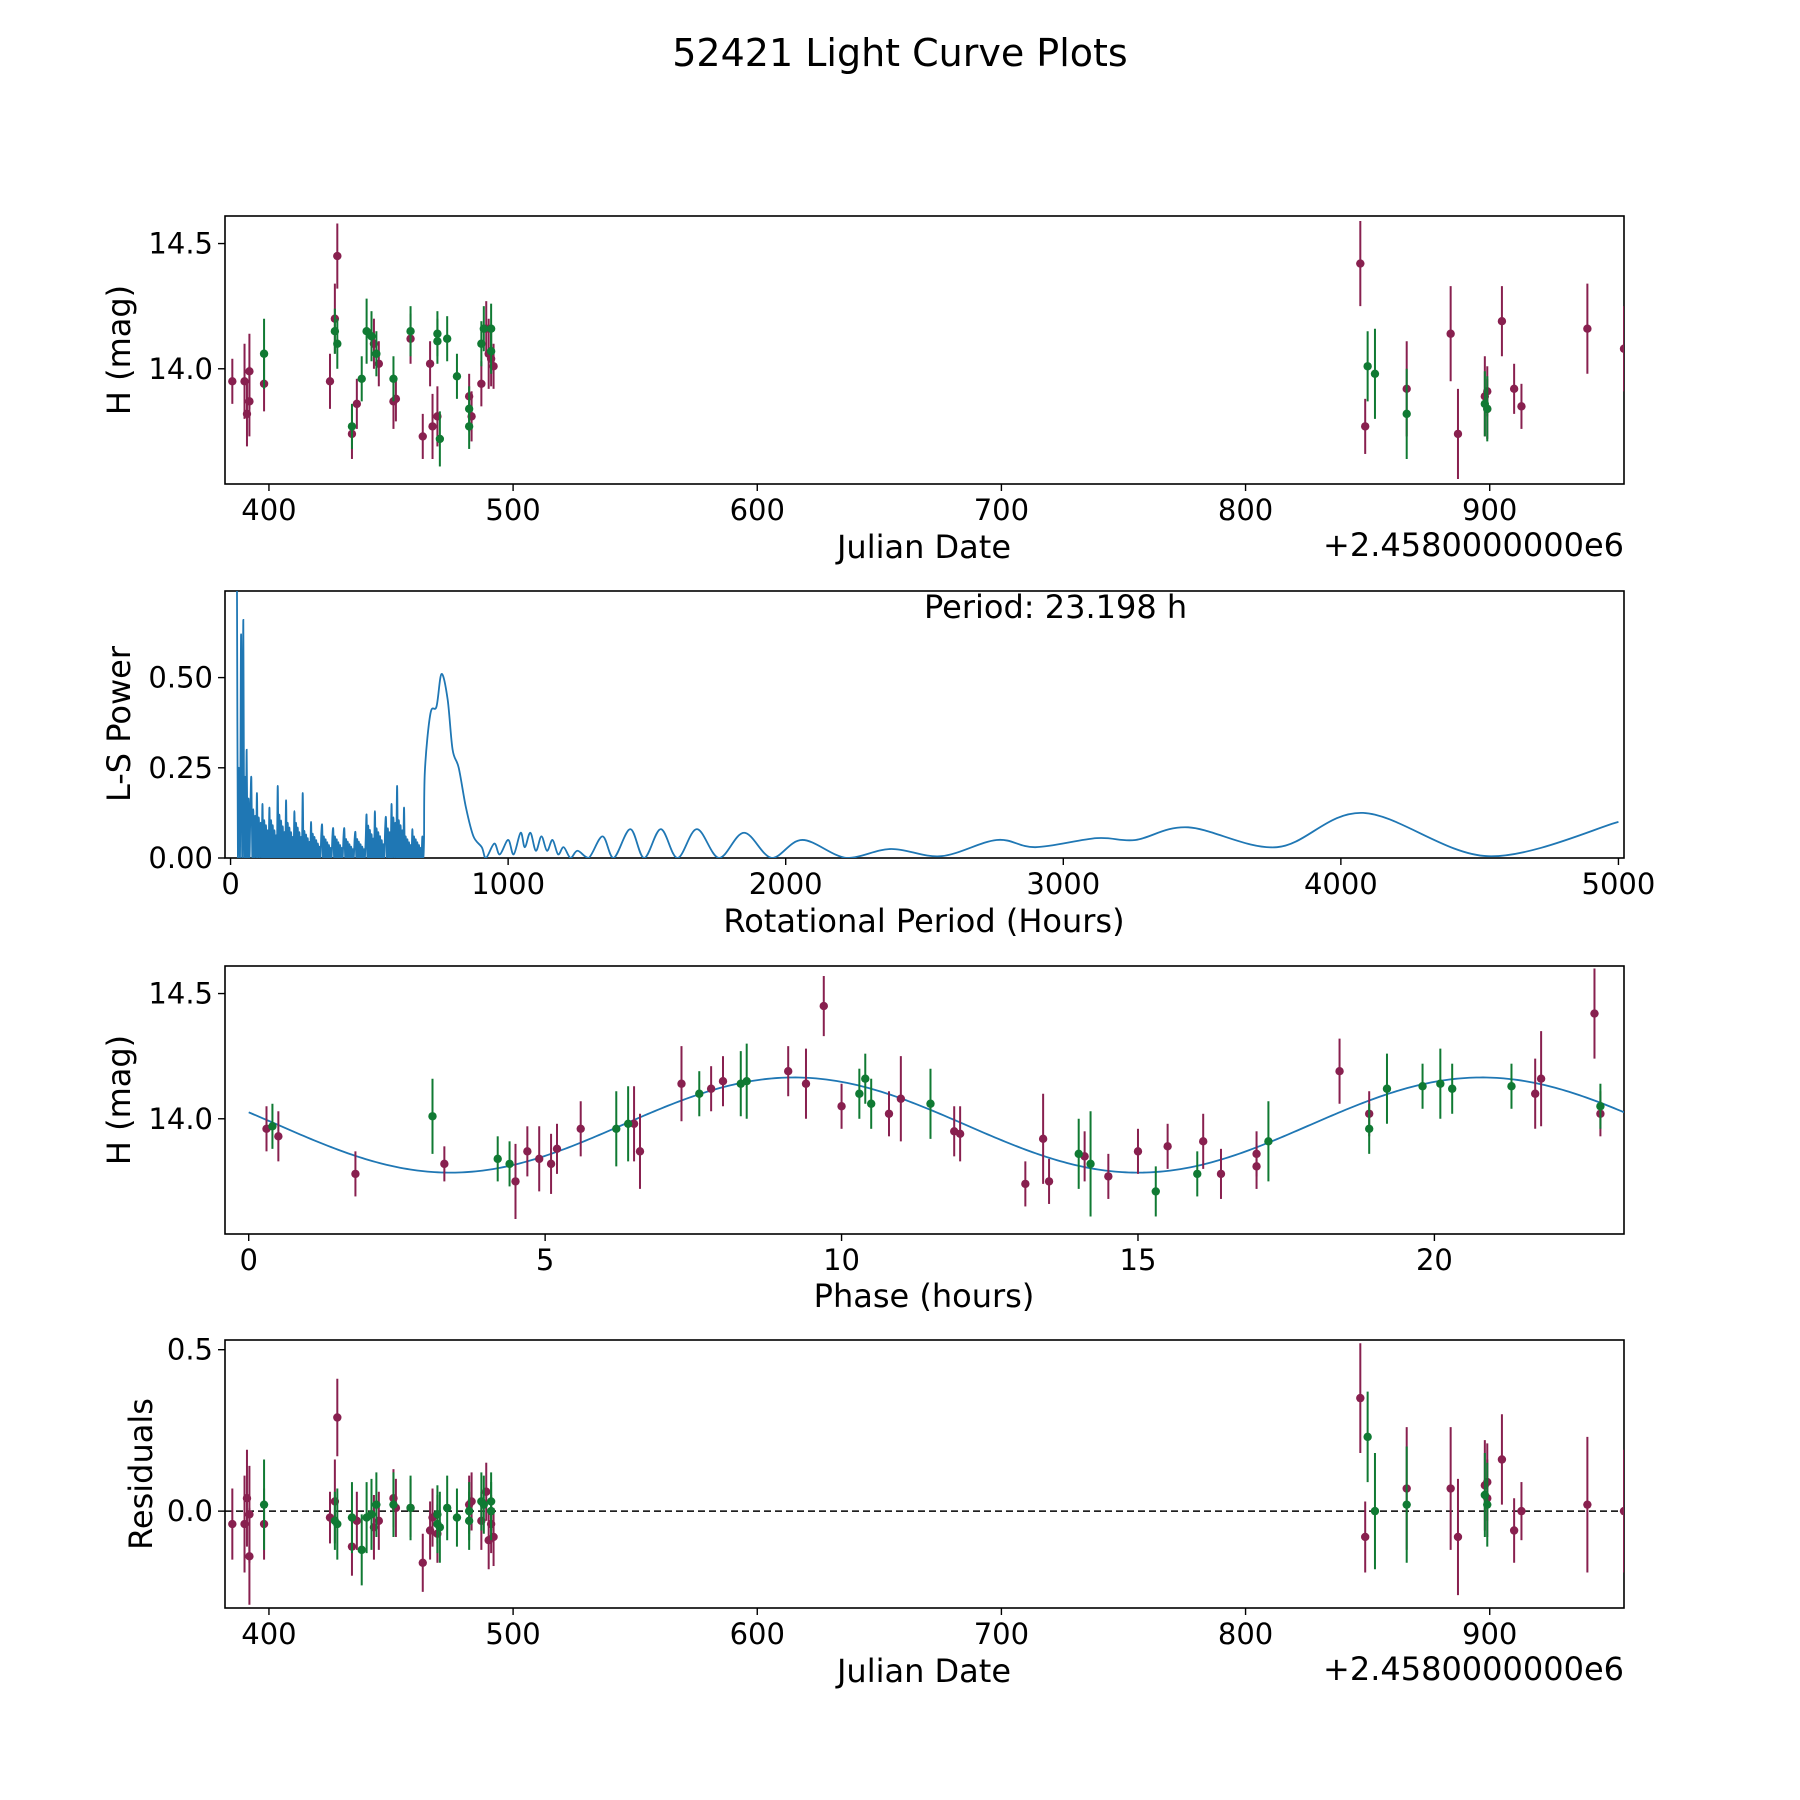 The height and width of the screenshot is (1800, 1800). I want to click on periodogram-xlabel: Rotational Period (Hours), so click(923, 921).